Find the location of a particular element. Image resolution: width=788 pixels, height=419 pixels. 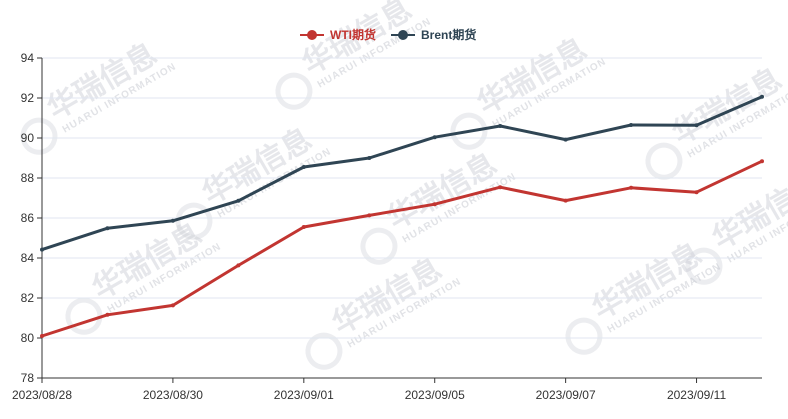

legend-item-2: Brent期货 is located at coordinates (433, 34).